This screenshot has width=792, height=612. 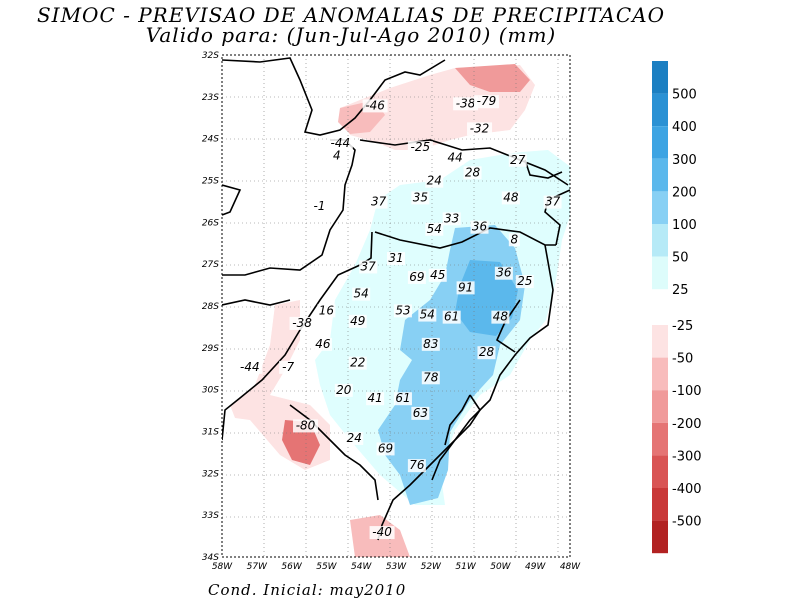 What do you see at coordinates (210, 223) in the screenshot?
I see `lat-tick-label: 26S` at bounding box center [210, 223].